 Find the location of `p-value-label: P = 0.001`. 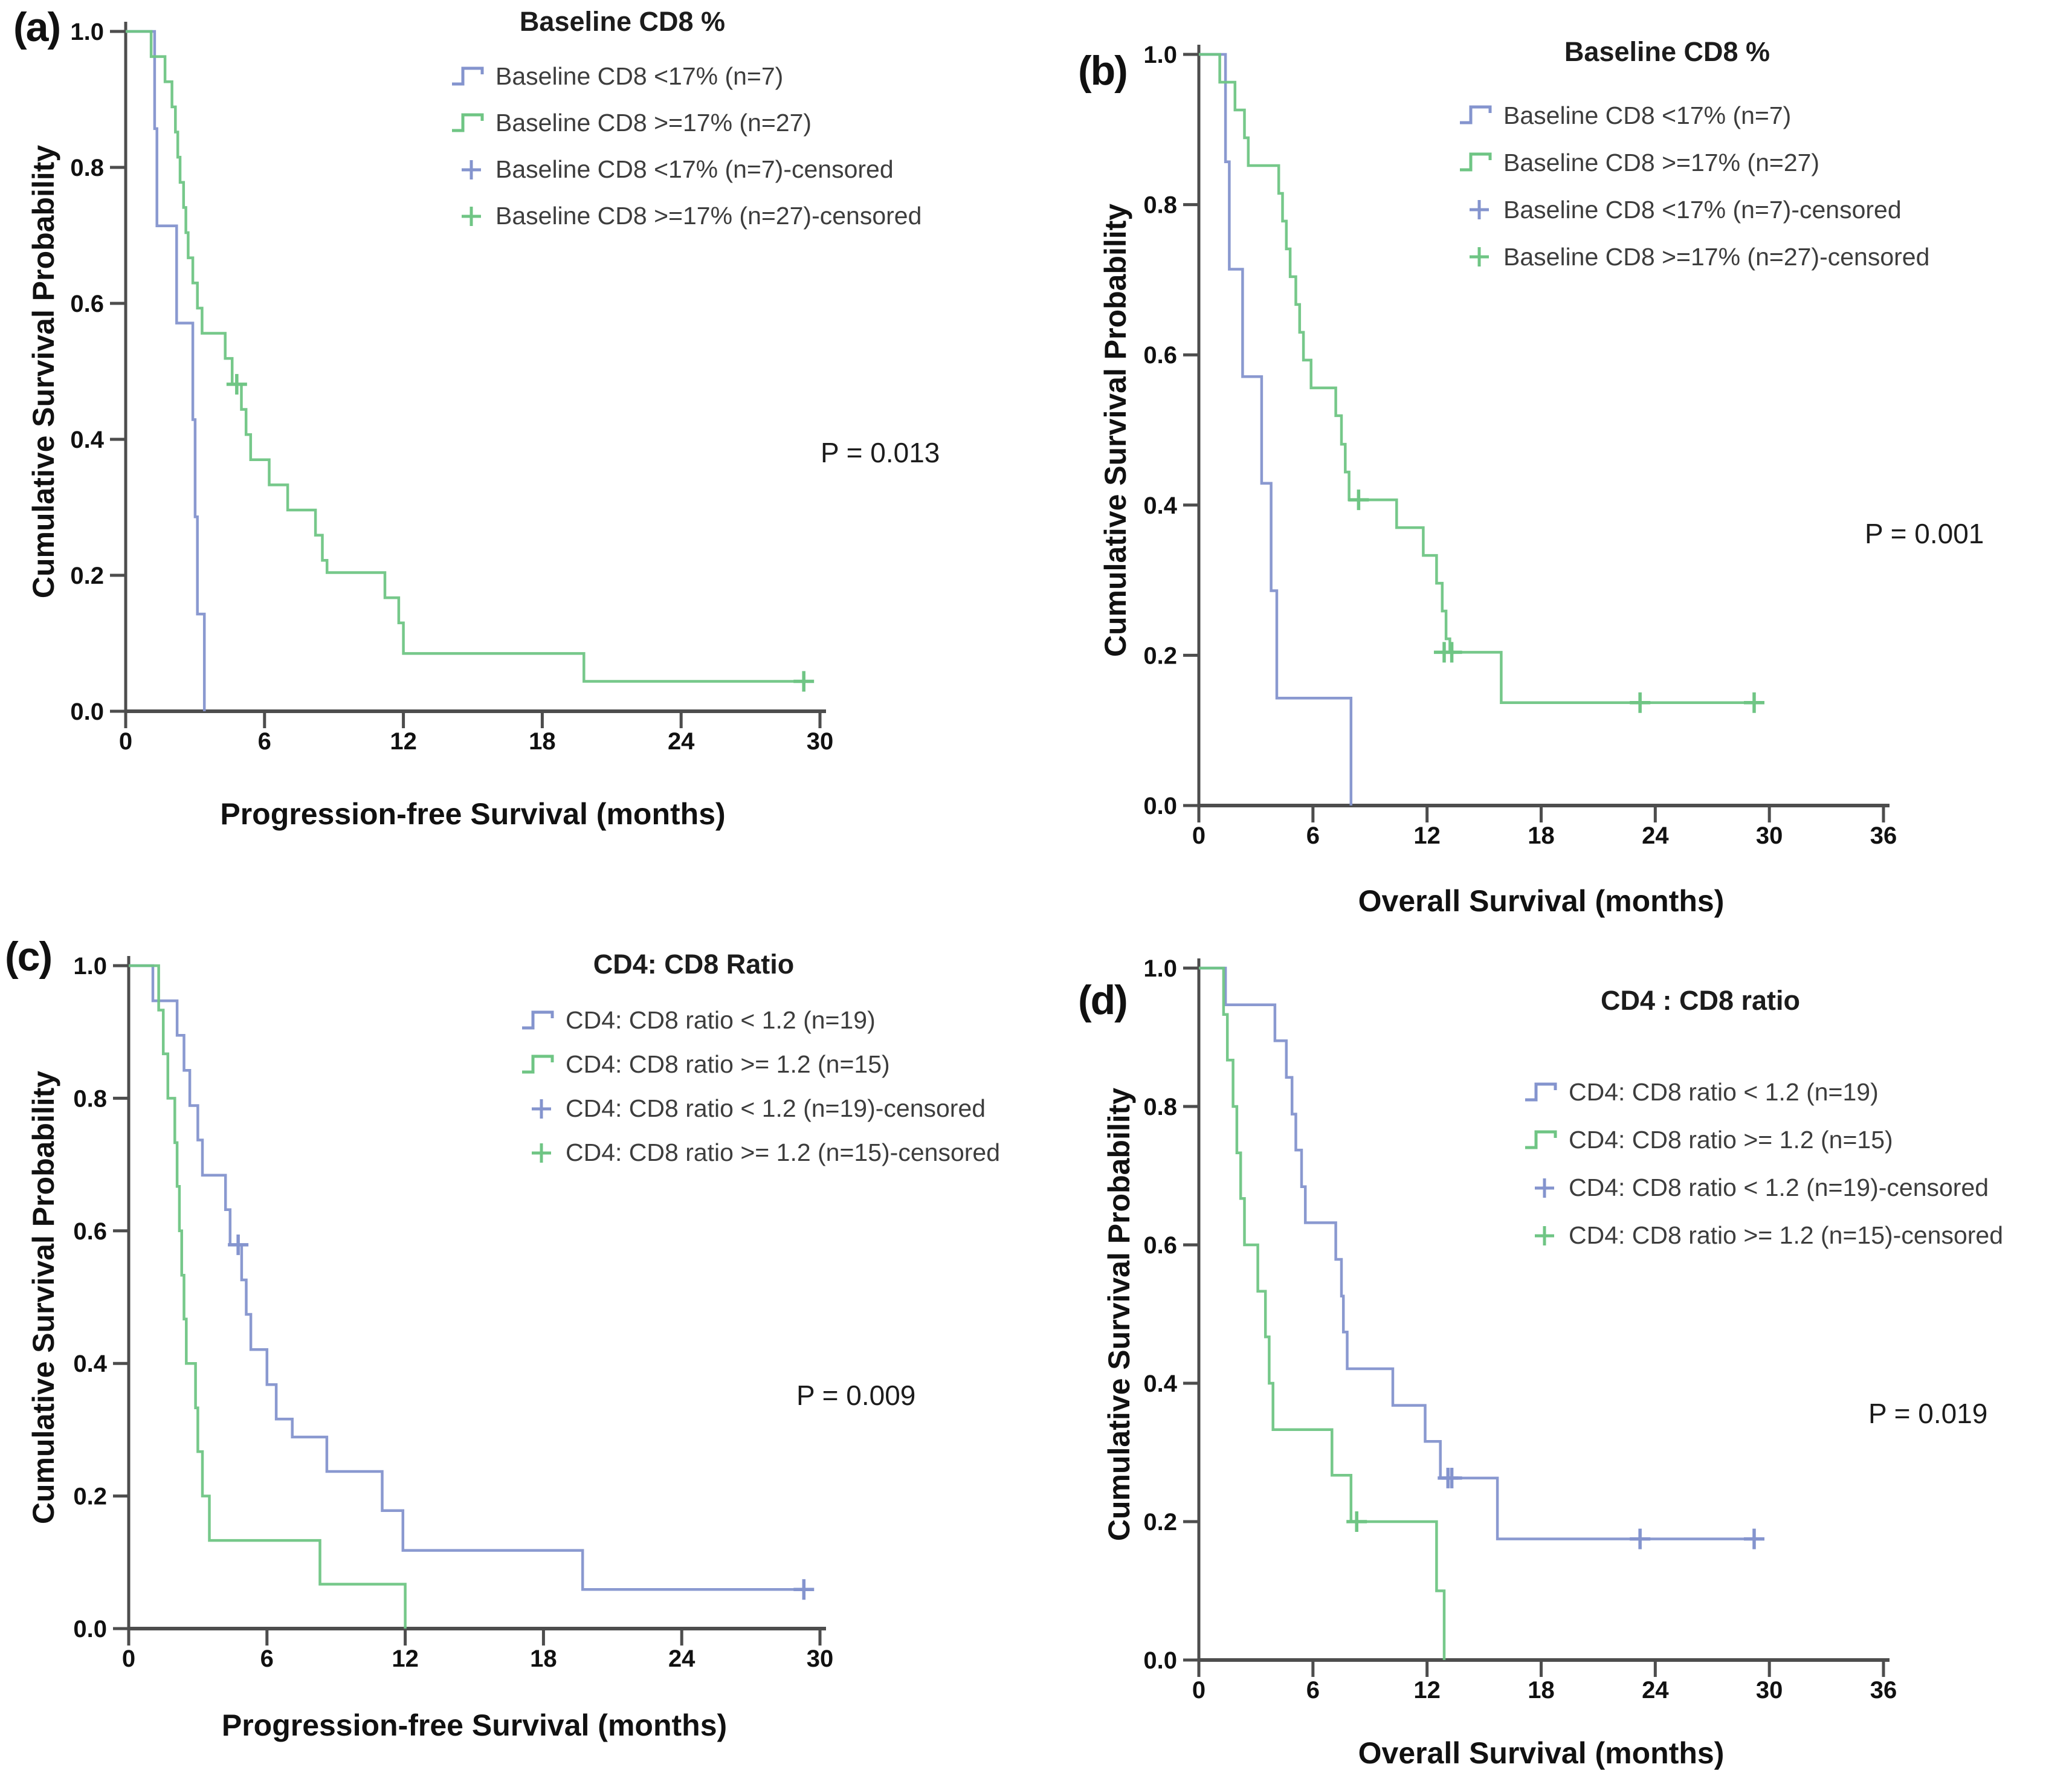

p-value-label: P = 0.001 is located at coordinates (1925, 533).